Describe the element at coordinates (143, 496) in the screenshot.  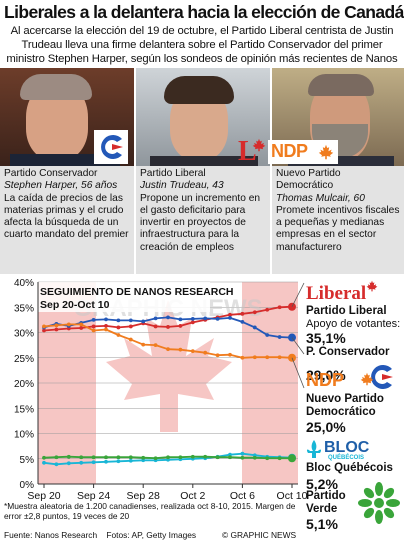
I see `x-tick-label: Sep 28` at that location.